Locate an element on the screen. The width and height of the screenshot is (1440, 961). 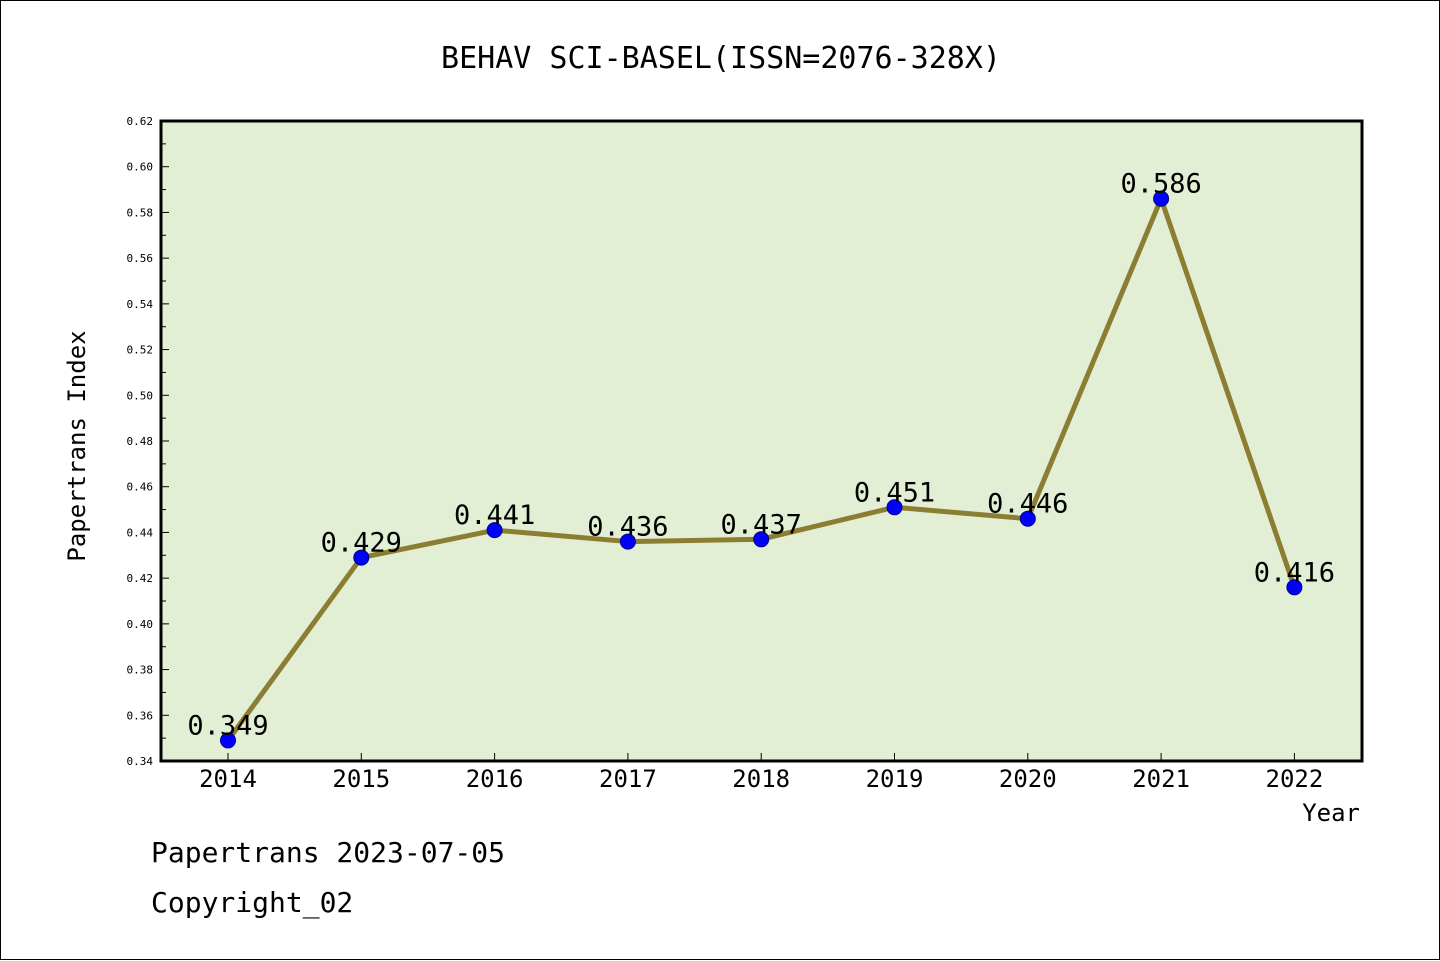
x-tick-label: 2016 is located at coordinates (495, 779).